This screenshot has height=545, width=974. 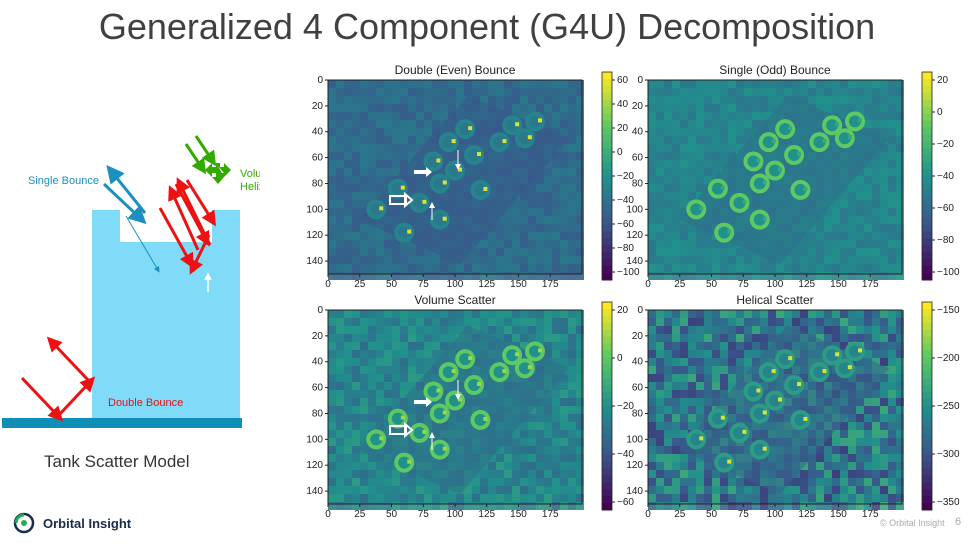 What do you see at coordinates (131, 218) in the screenshot?
I see `single-bounce-arrows` at bounding box center [131, 218].